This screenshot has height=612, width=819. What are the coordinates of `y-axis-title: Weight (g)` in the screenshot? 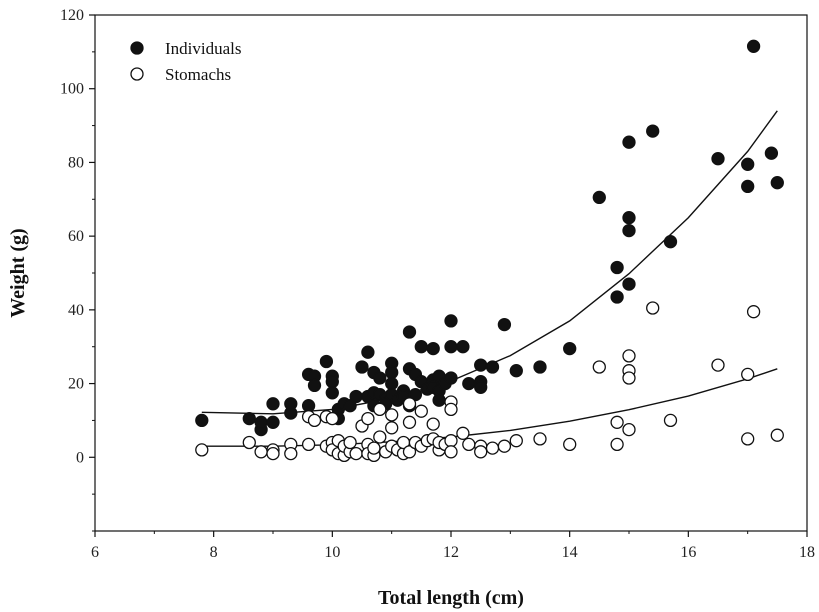 It's located at (18, 272).